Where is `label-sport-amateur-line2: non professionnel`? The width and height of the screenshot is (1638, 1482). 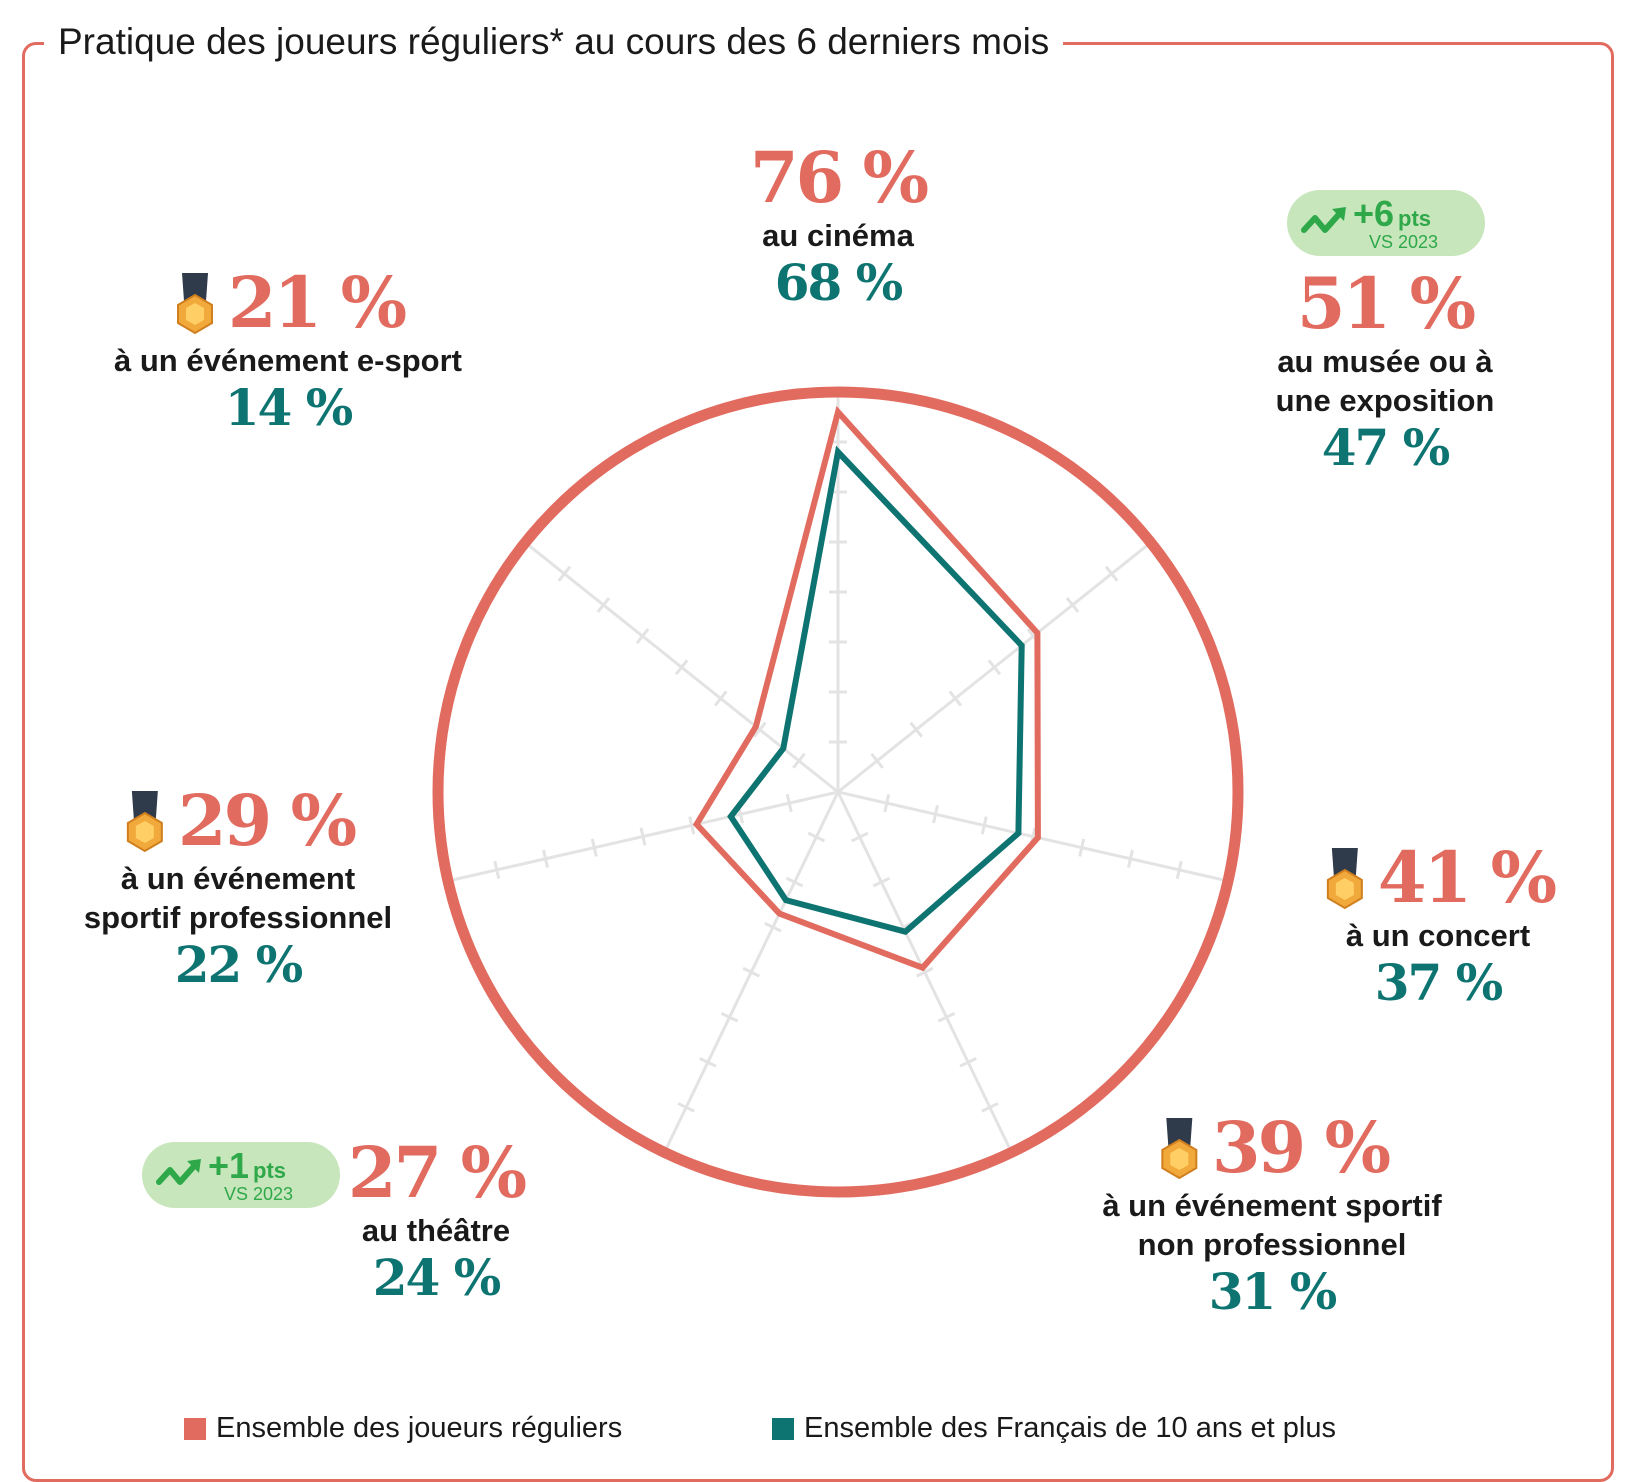
label-sport-amateur-line2: non professionnel is located at coordinates (1272, 1244).